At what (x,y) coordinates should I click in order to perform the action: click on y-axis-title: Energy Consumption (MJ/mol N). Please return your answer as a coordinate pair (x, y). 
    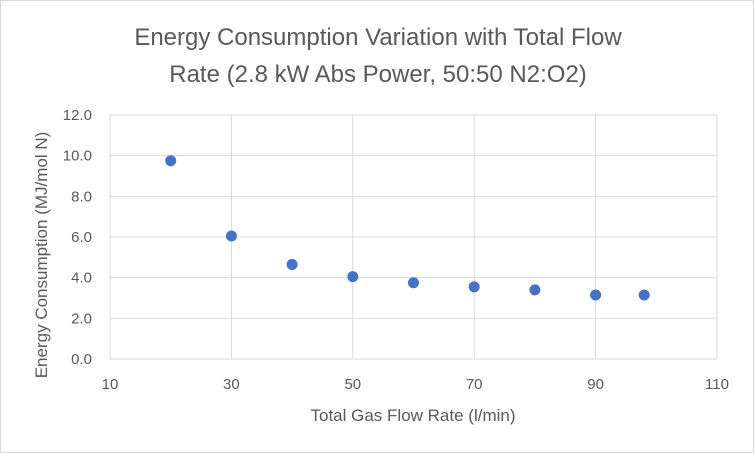
    Looking at the image, I should click on (41, 255).